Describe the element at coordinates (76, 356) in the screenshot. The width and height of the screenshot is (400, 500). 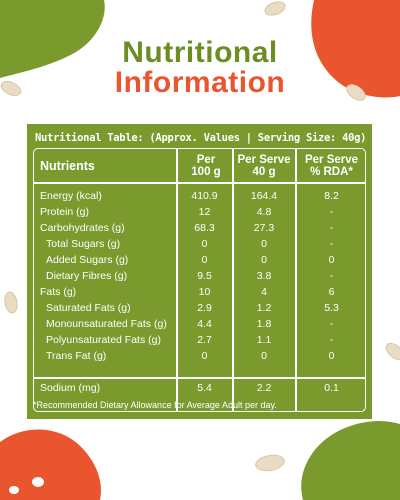
I see `nutrient-name: Trans Fat (g)` at that location.